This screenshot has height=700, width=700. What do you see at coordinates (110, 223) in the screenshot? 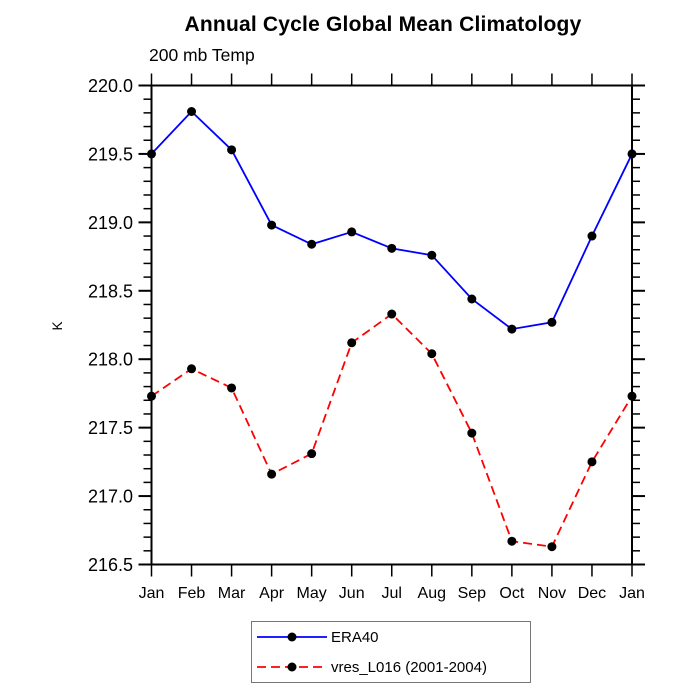
I see `y-tick-label: 219.0` at bounding box center [110, 223].